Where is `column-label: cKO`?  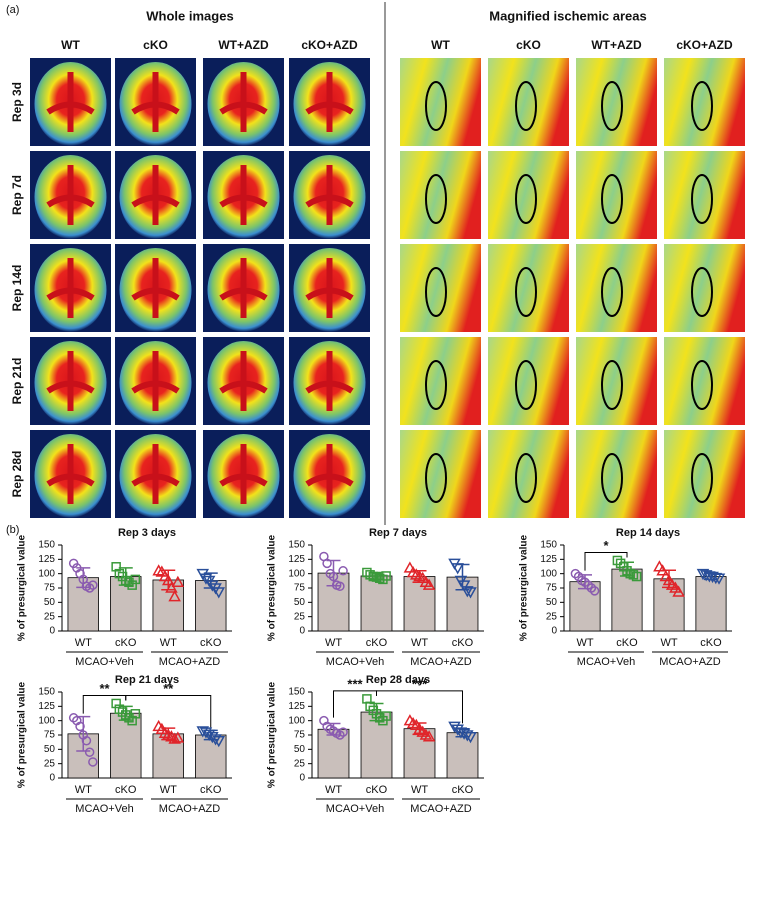
column-label: cKO is located at coordinates (155, 45).